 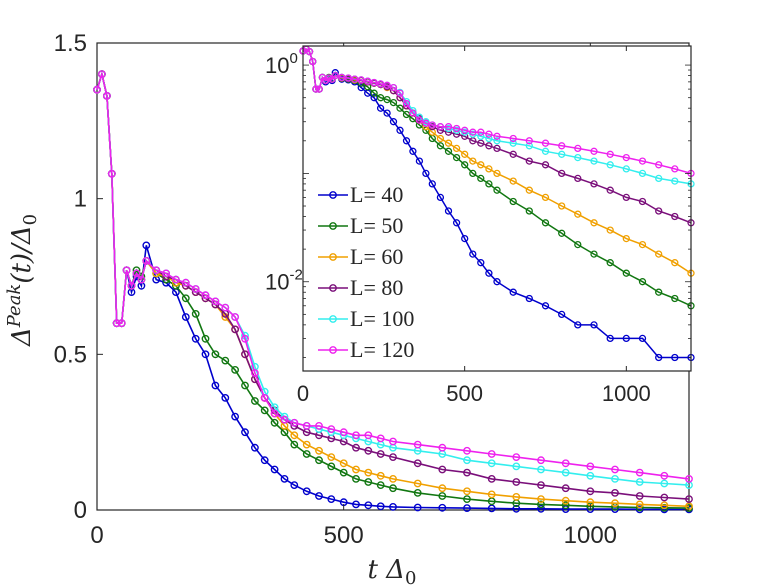 What do you see at coordinates (392, 571) in the screenshot?
I see `x-axis-label: t Δ0` at bounding box center [392, 571].